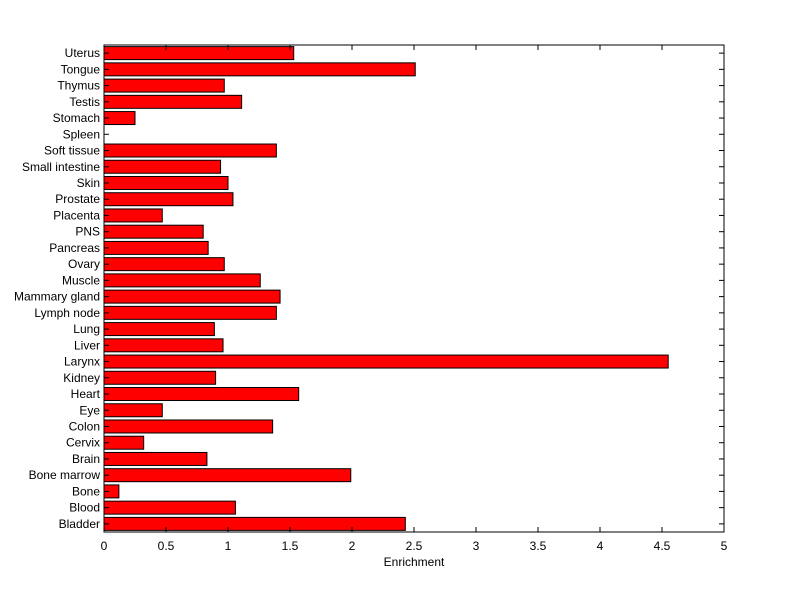  Describe the element at coordinates (79, 524) in the screenshot. I see `y-tick-label: Bladder` at that location.